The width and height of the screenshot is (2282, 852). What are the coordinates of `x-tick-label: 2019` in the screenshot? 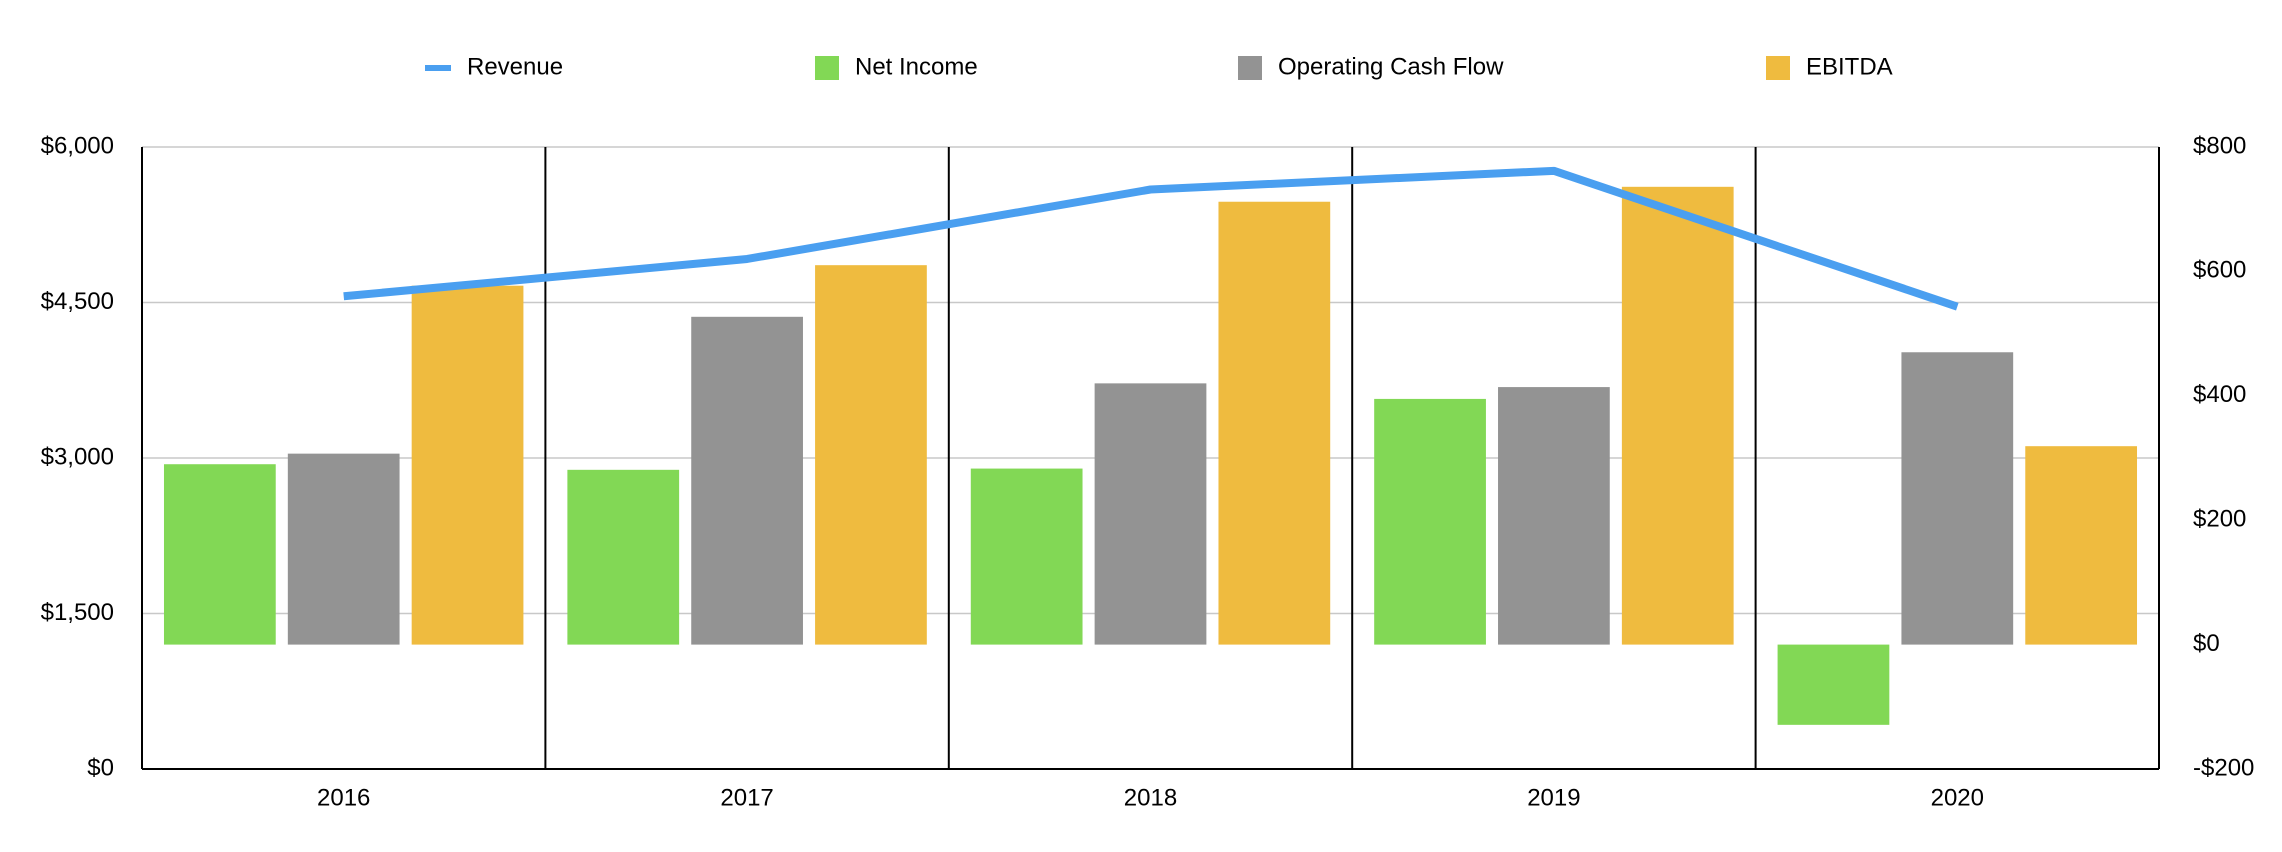 It's located at (1553, 797).